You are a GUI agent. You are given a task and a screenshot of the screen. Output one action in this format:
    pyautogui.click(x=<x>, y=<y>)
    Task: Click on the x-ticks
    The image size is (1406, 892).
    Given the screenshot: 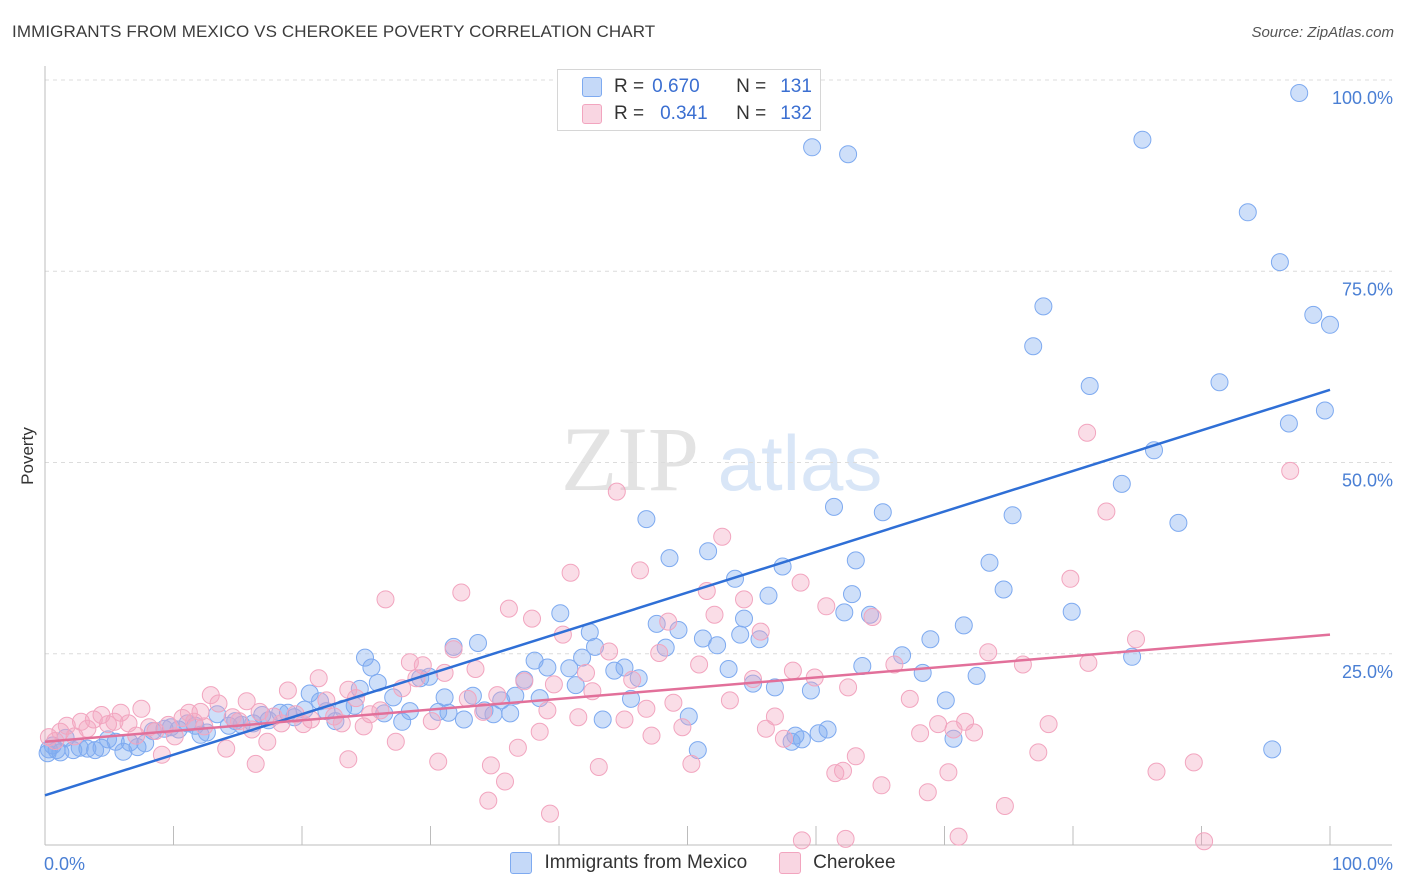 What is the action you would take?
    pyautogui.click(x=687, y=835)
    